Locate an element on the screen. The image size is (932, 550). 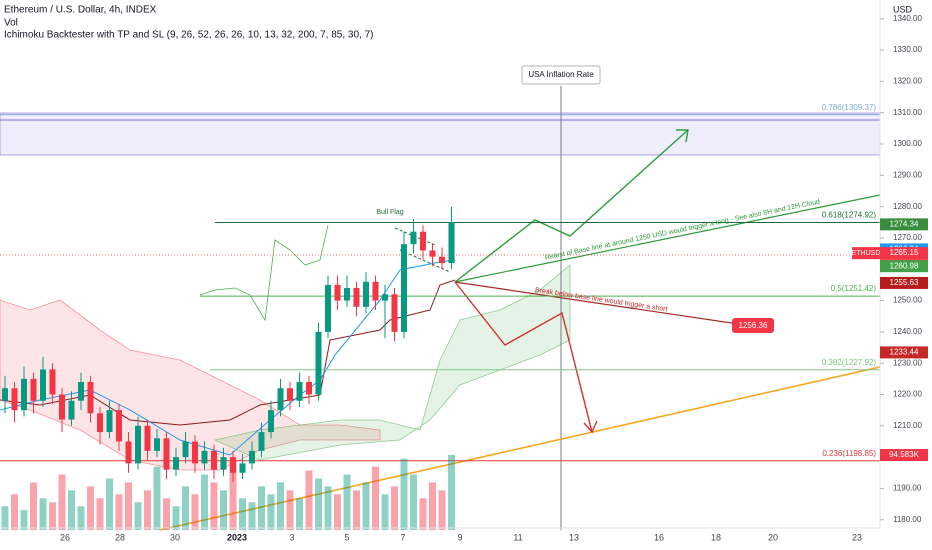
x-tick-label: 18 is located at coordinates (716, 537).